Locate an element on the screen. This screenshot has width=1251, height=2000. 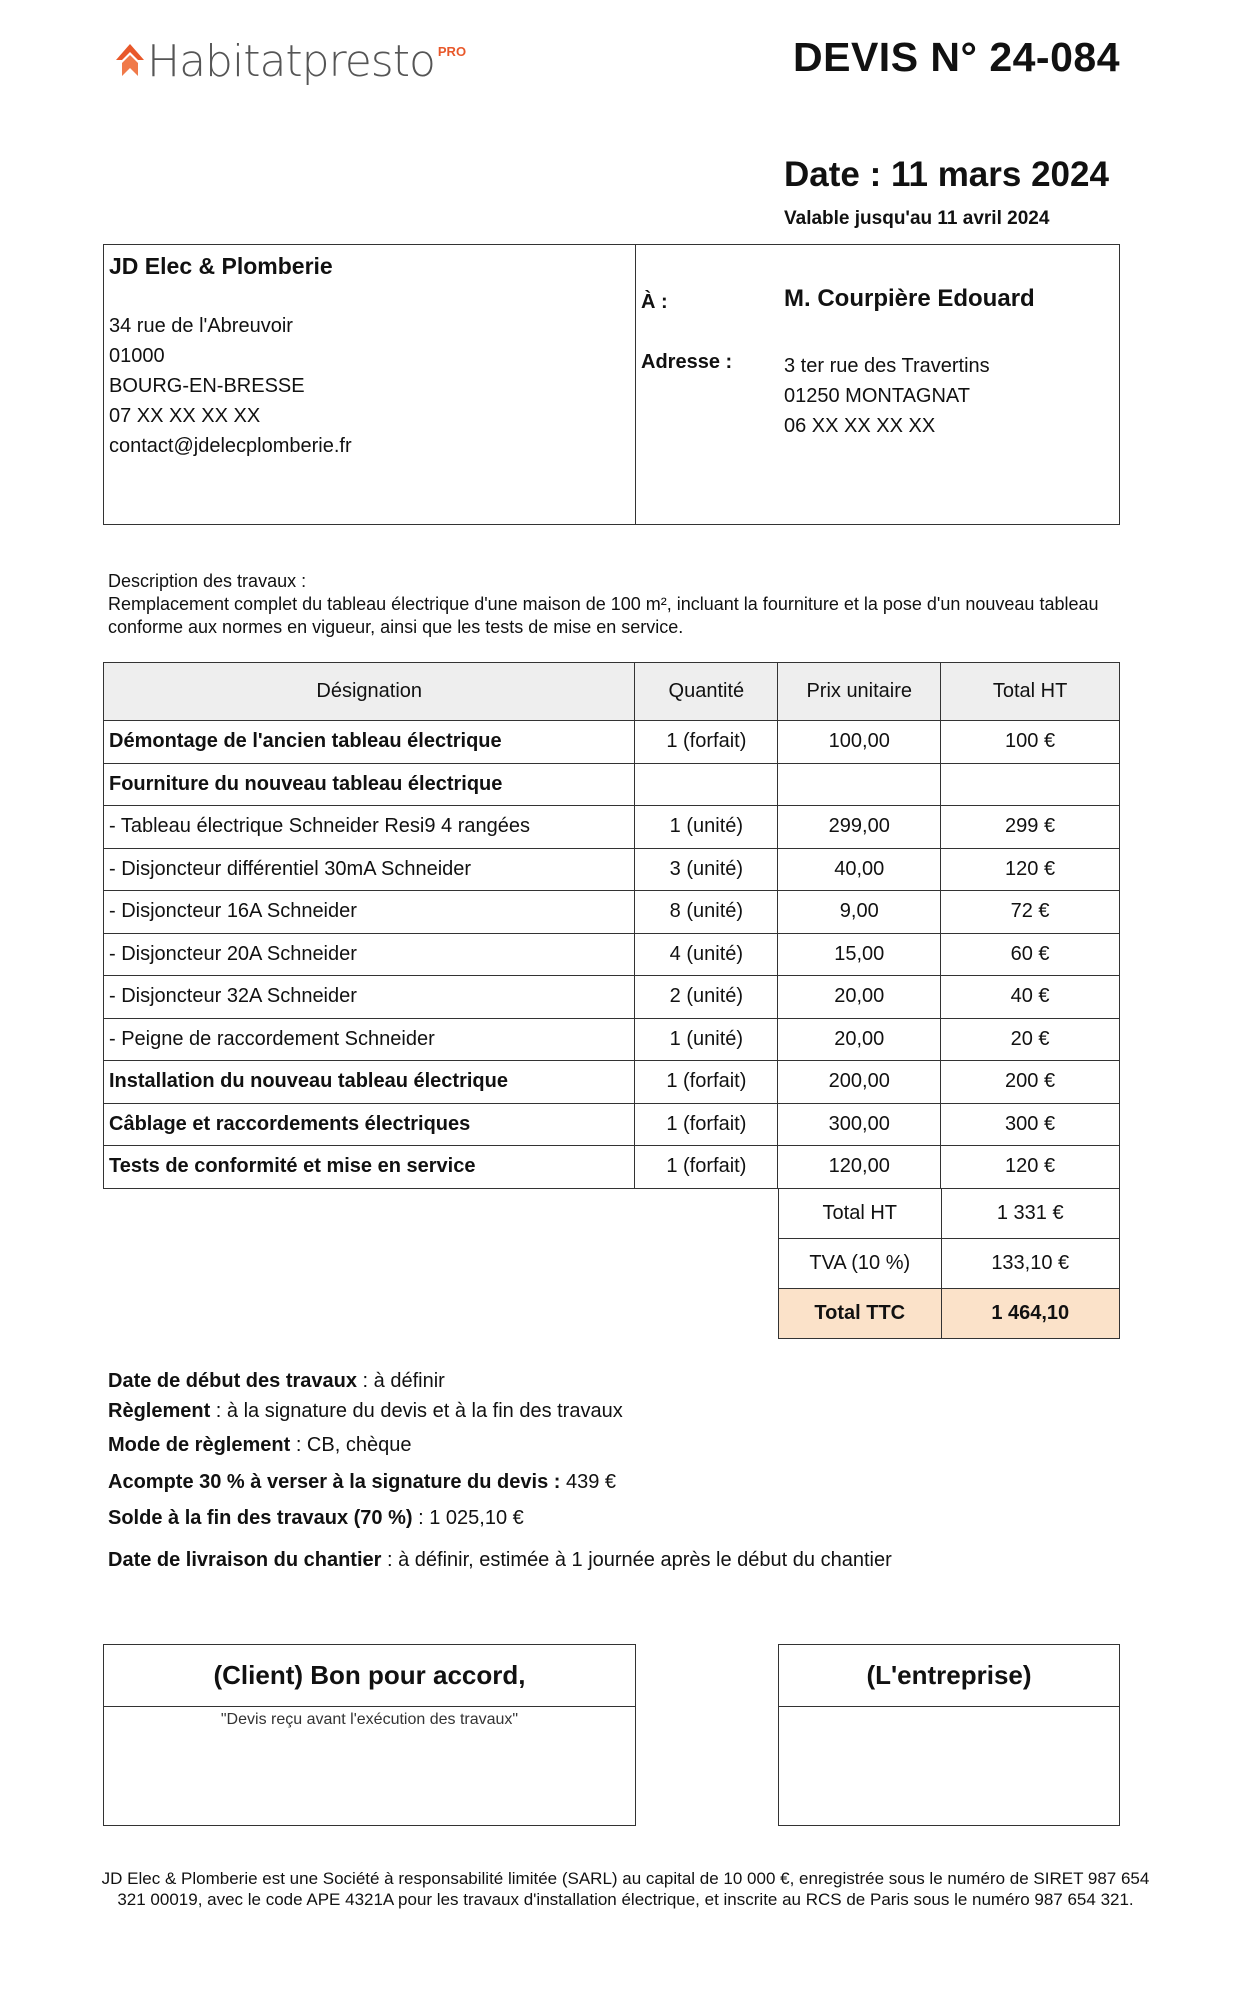
term-label: Solde à la fin des travaux (70 %) is located at coordinates (260, 1518).